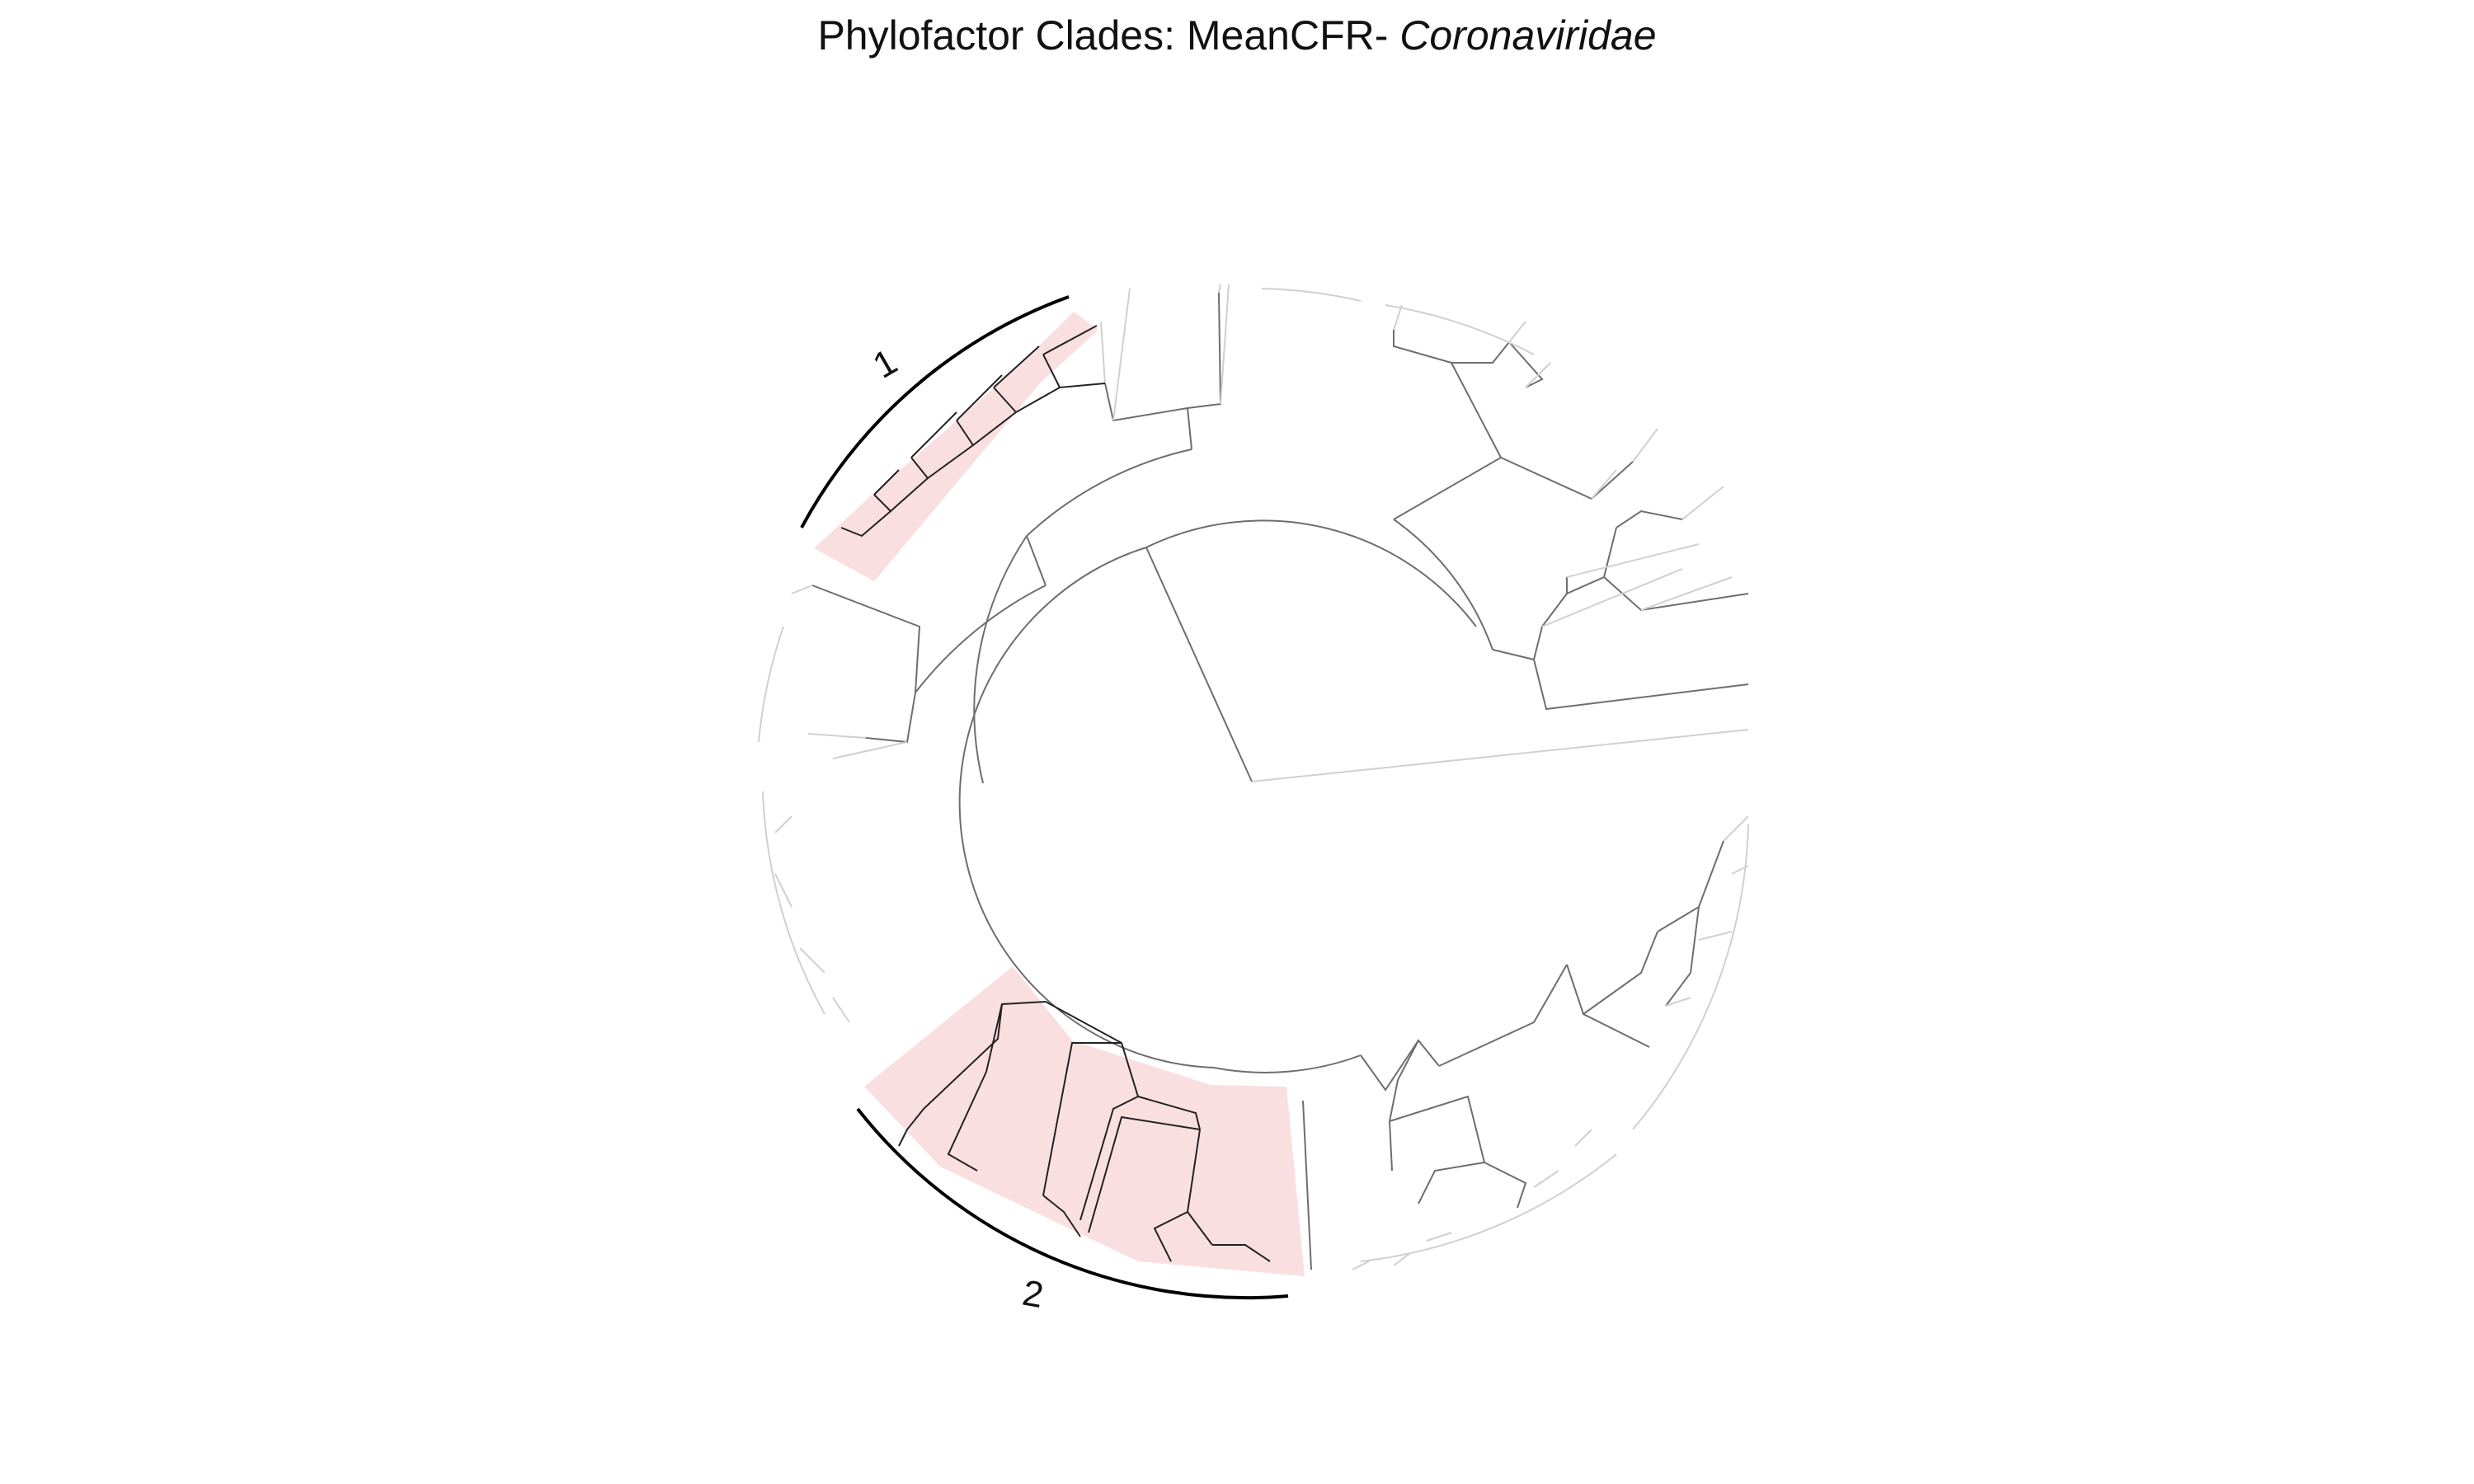 Image resolution: width=2474 pixels, height=1484 pixels. I want to click on clade-1-highlight, so click(956, 446).